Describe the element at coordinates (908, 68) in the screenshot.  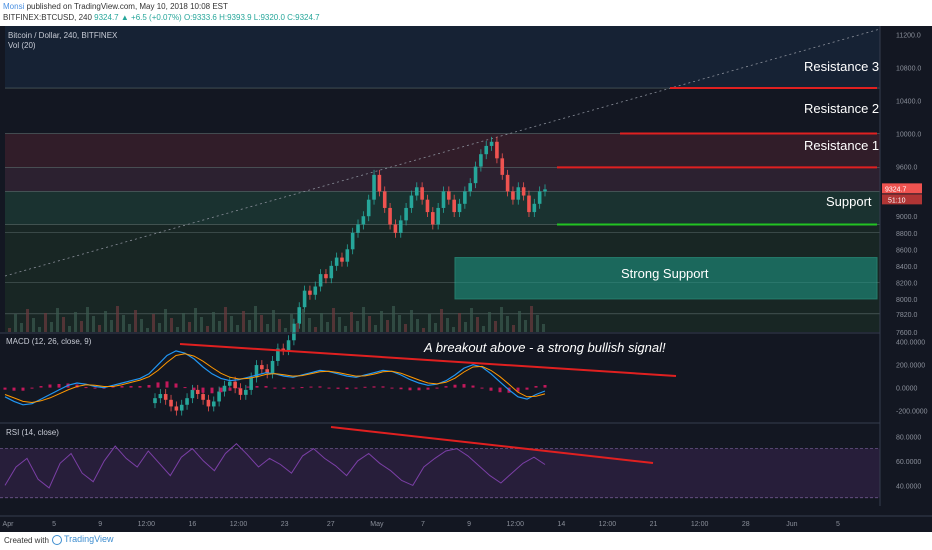
I see `price-tick-label: 10800.0` at that location.